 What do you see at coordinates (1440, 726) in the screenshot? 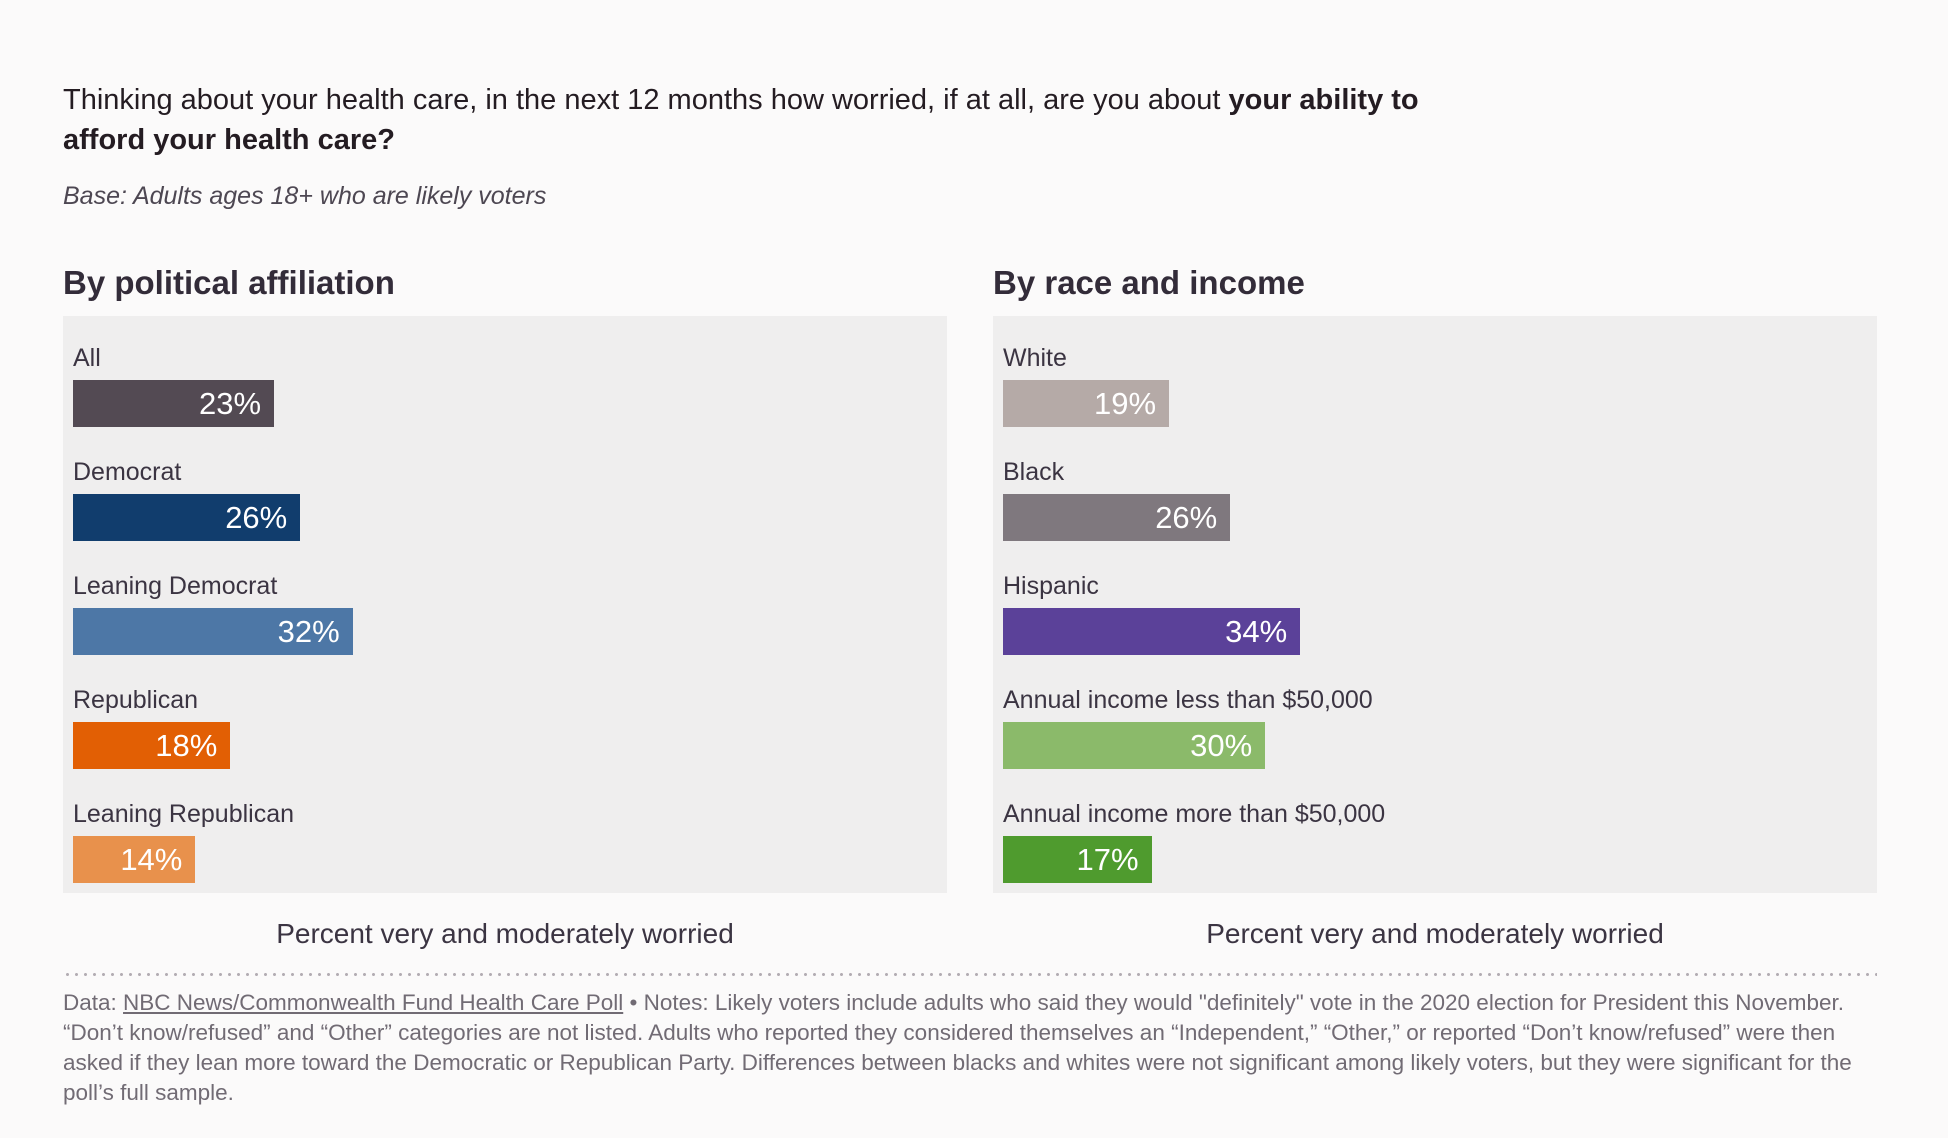
I see `bar-row: Annual income less than $50,000 30%` at bounding box center [1440, 726].